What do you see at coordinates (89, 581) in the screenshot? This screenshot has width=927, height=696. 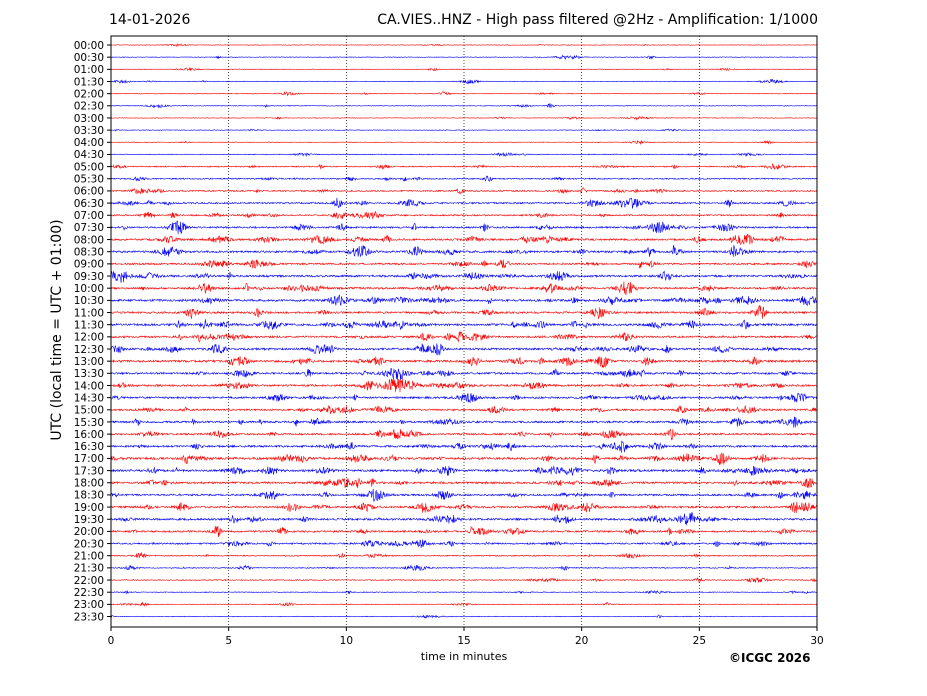 I see `y-tick-label: 22:00` at bounding box center [89, 581].